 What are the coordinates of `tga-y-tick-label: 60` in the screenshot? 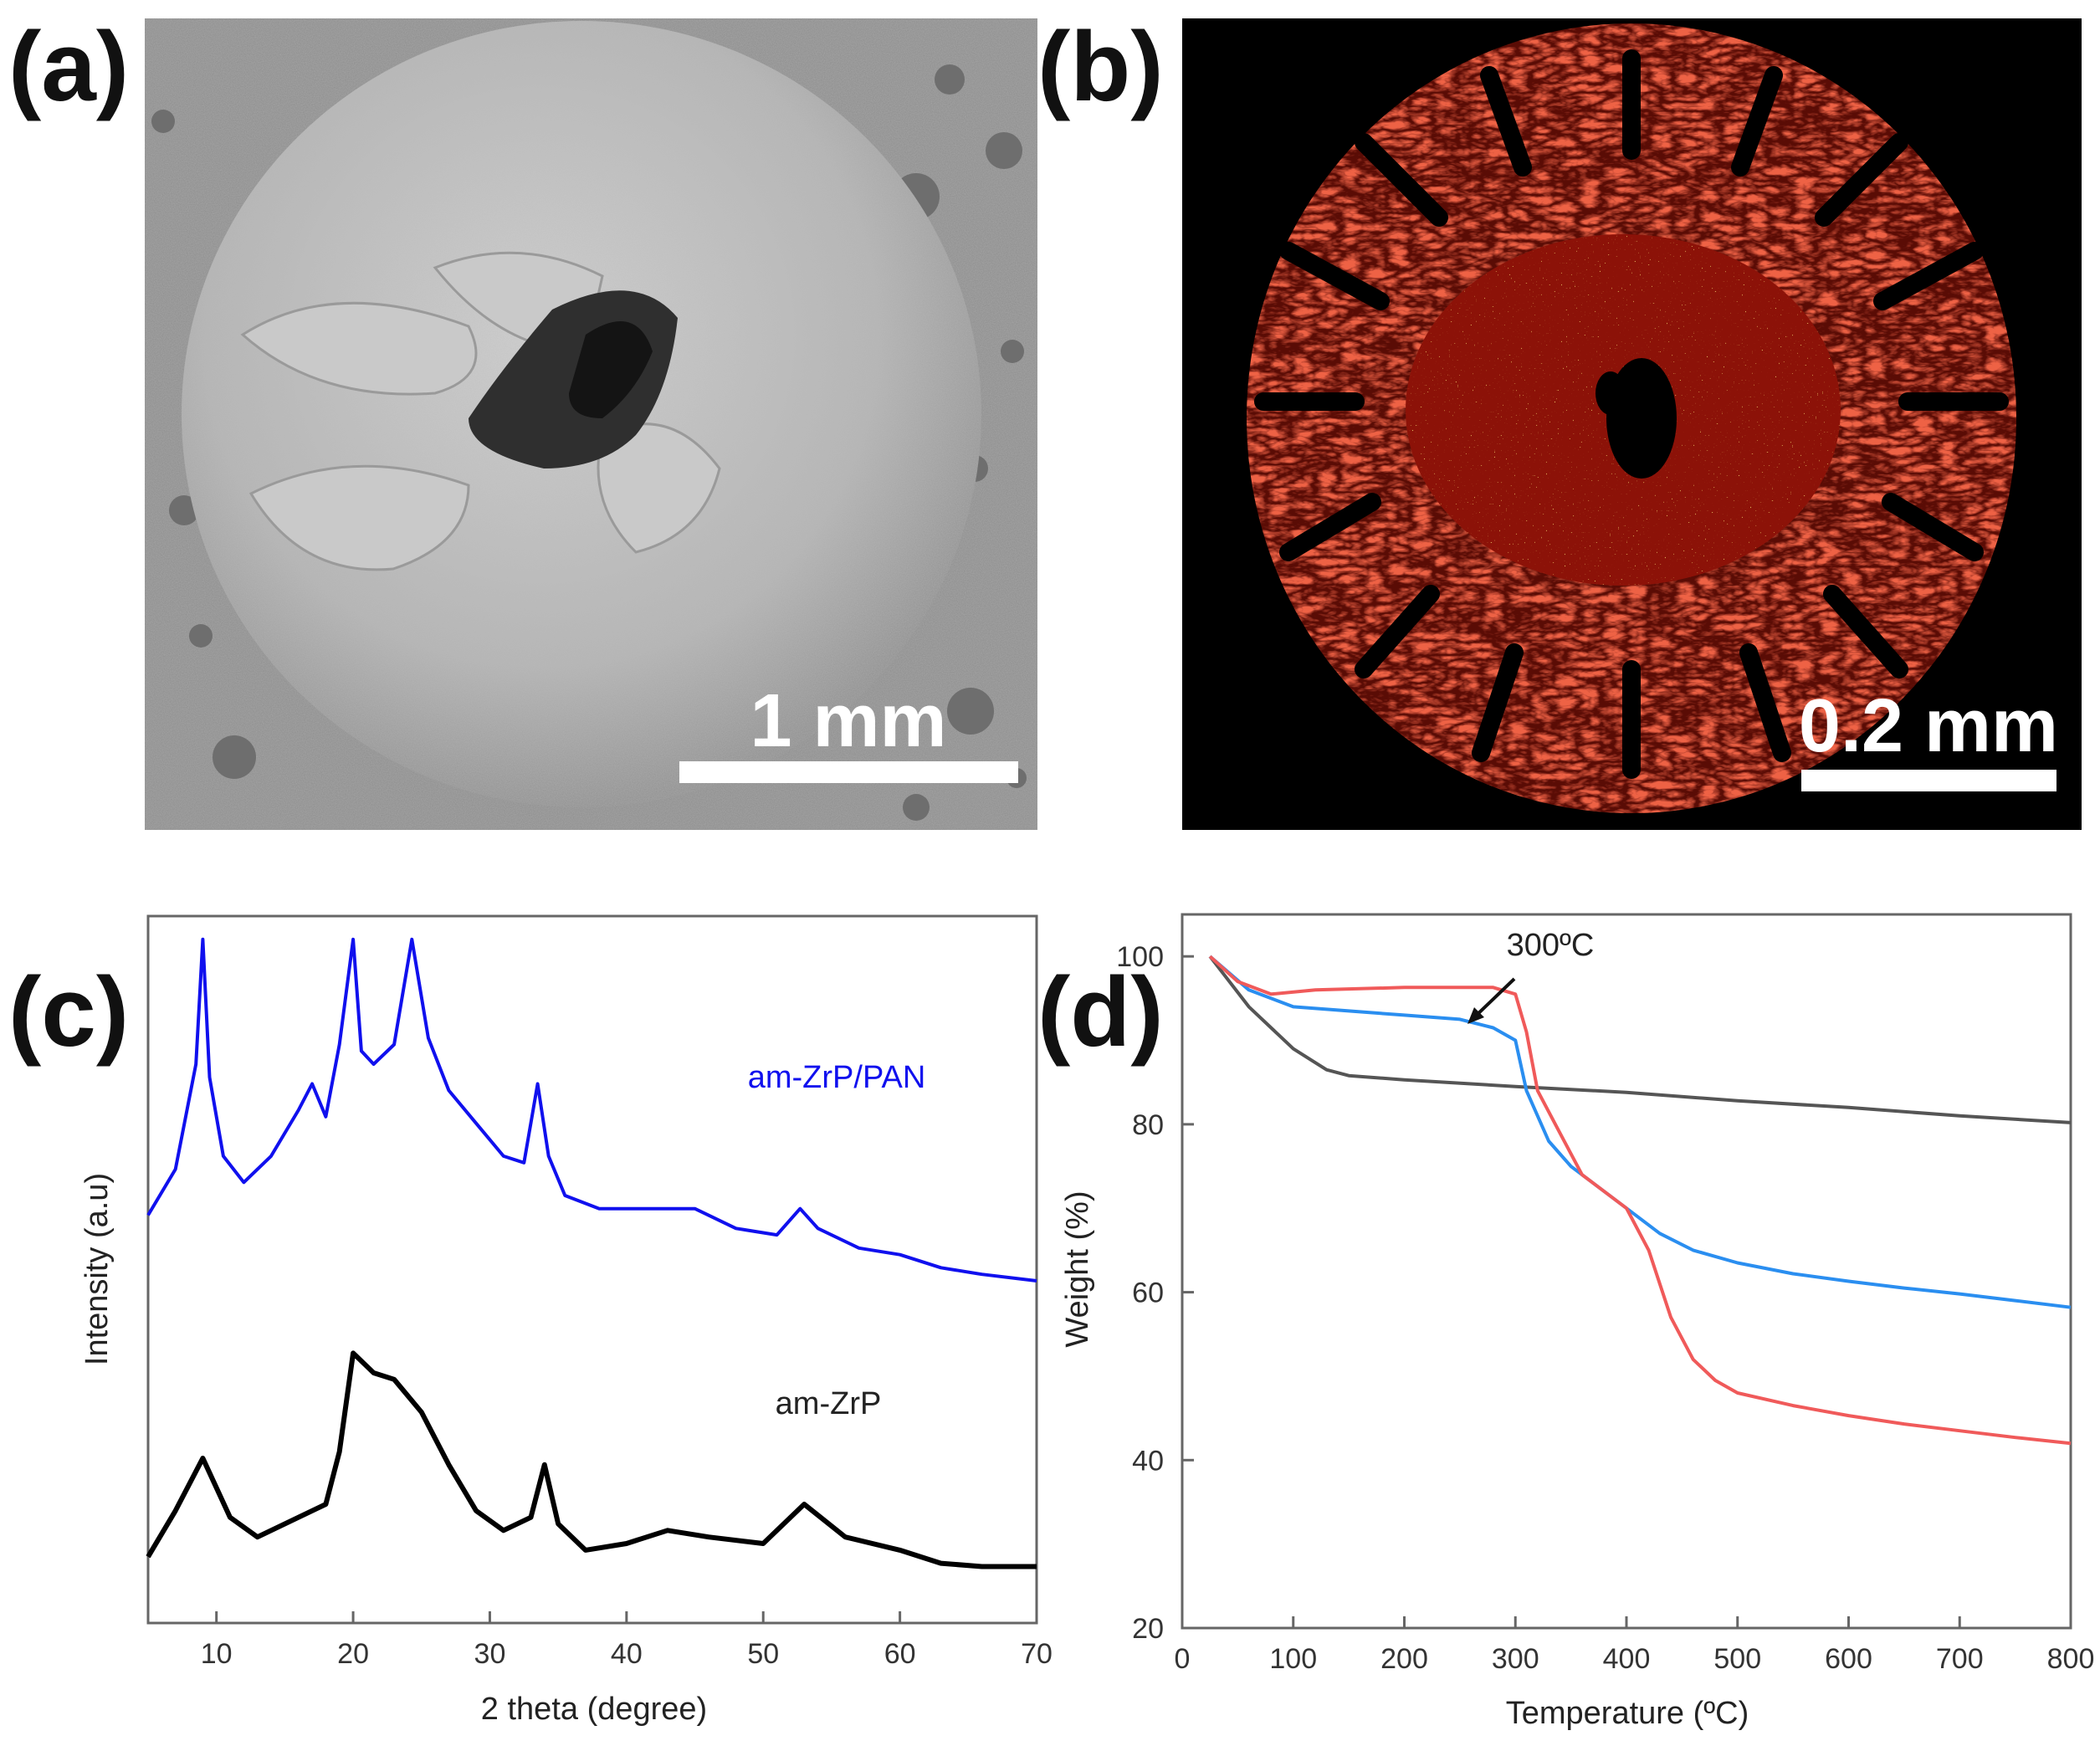 It's located at (1148, 1293).